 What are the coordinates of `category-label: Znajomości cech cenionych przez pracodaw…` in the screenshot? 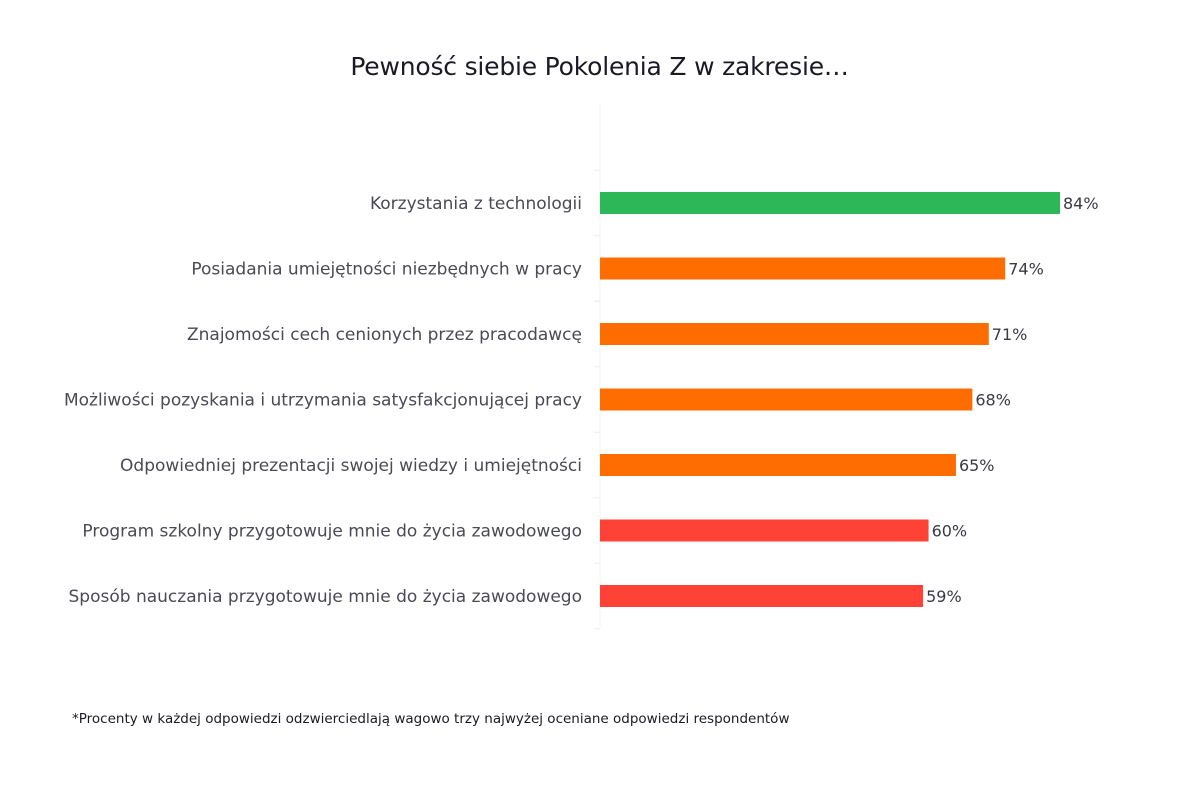 It's located at (384, 335).